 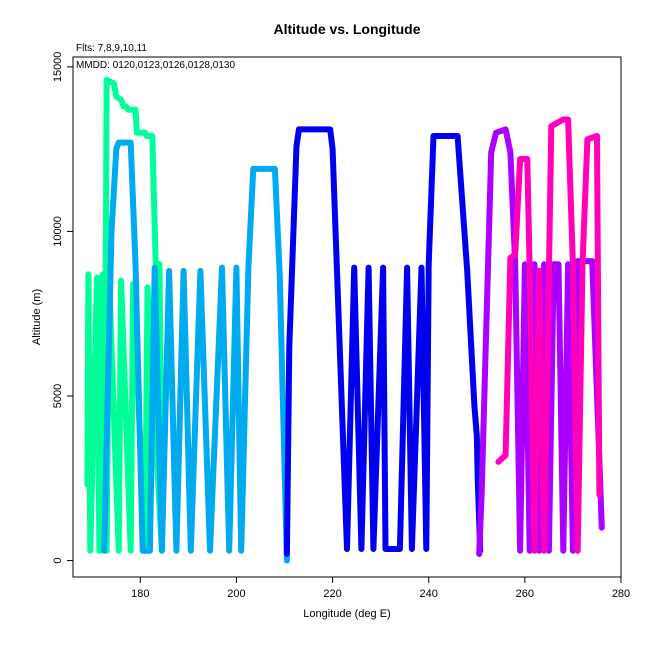 I want to click on chart-title: Altitude vs. Longitude, so click(x=347, y=29).